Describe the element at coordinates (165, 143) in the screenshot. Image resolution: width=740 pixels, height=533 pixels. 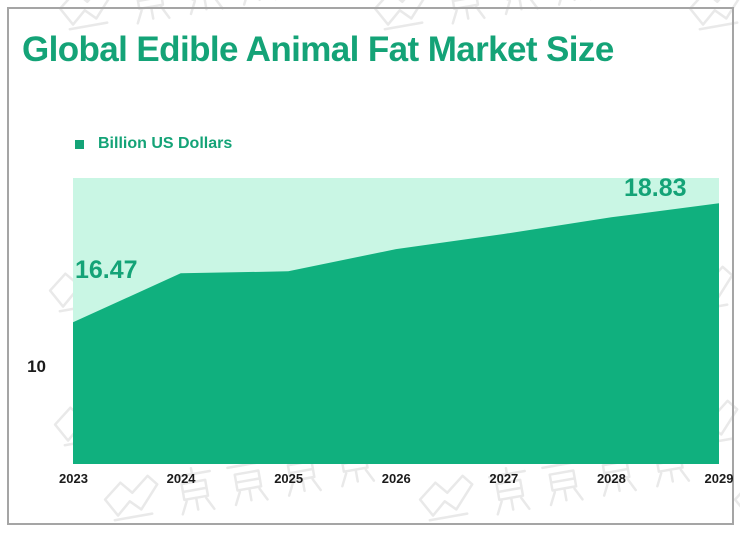
I see `legend-label: Billion US Dollars` at that location.